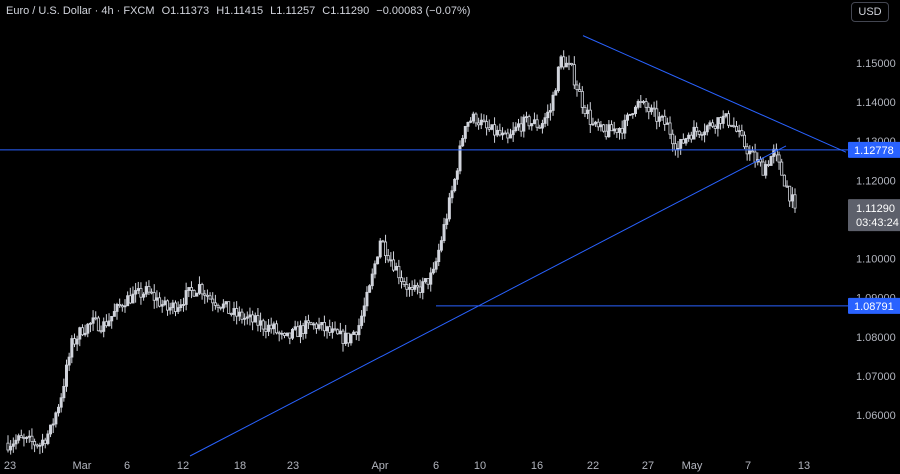  What do you see at coordinates (379, 466) in the screenshot?
I see `x-tick-label: Apr` at bounding box center [379, 466].